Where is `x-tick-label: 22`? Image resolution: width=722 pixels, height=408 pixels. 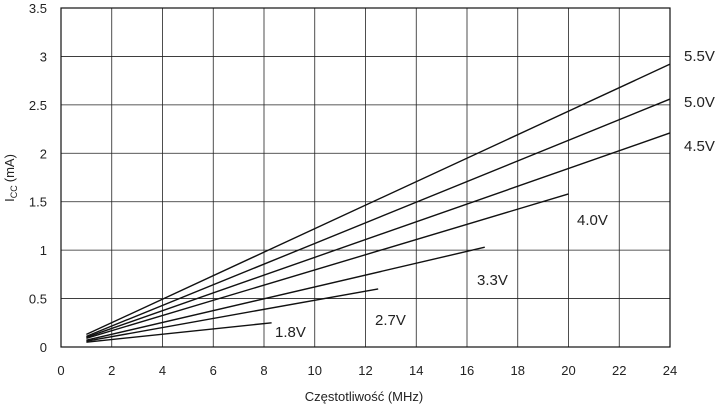 x-tick-label: 22 is located at coordinates (619, 370).